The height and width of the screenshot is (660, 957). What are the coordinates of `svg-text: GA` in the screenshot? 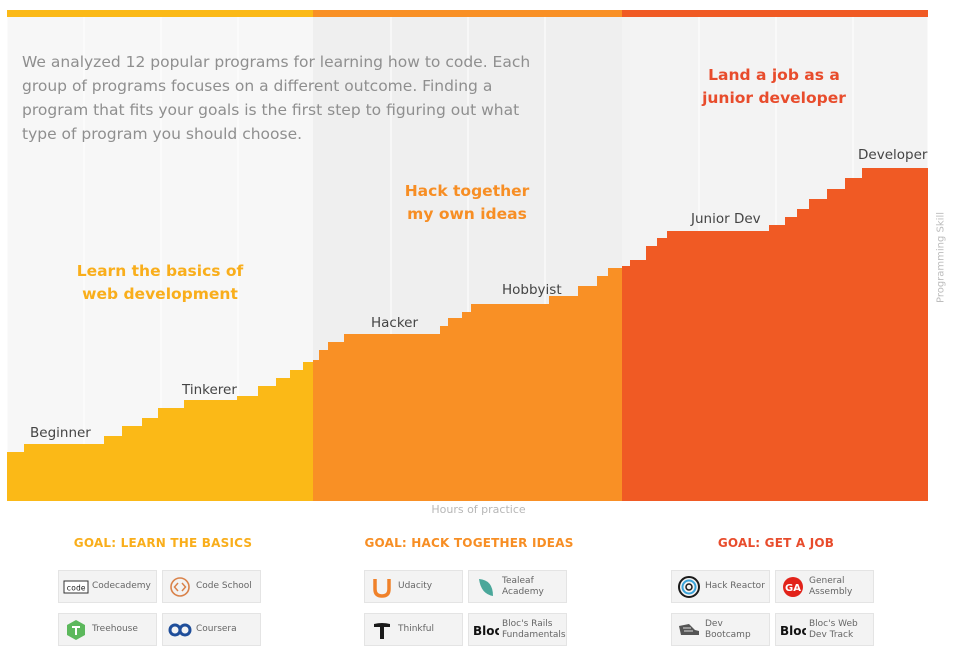 It's located at (793, 588).